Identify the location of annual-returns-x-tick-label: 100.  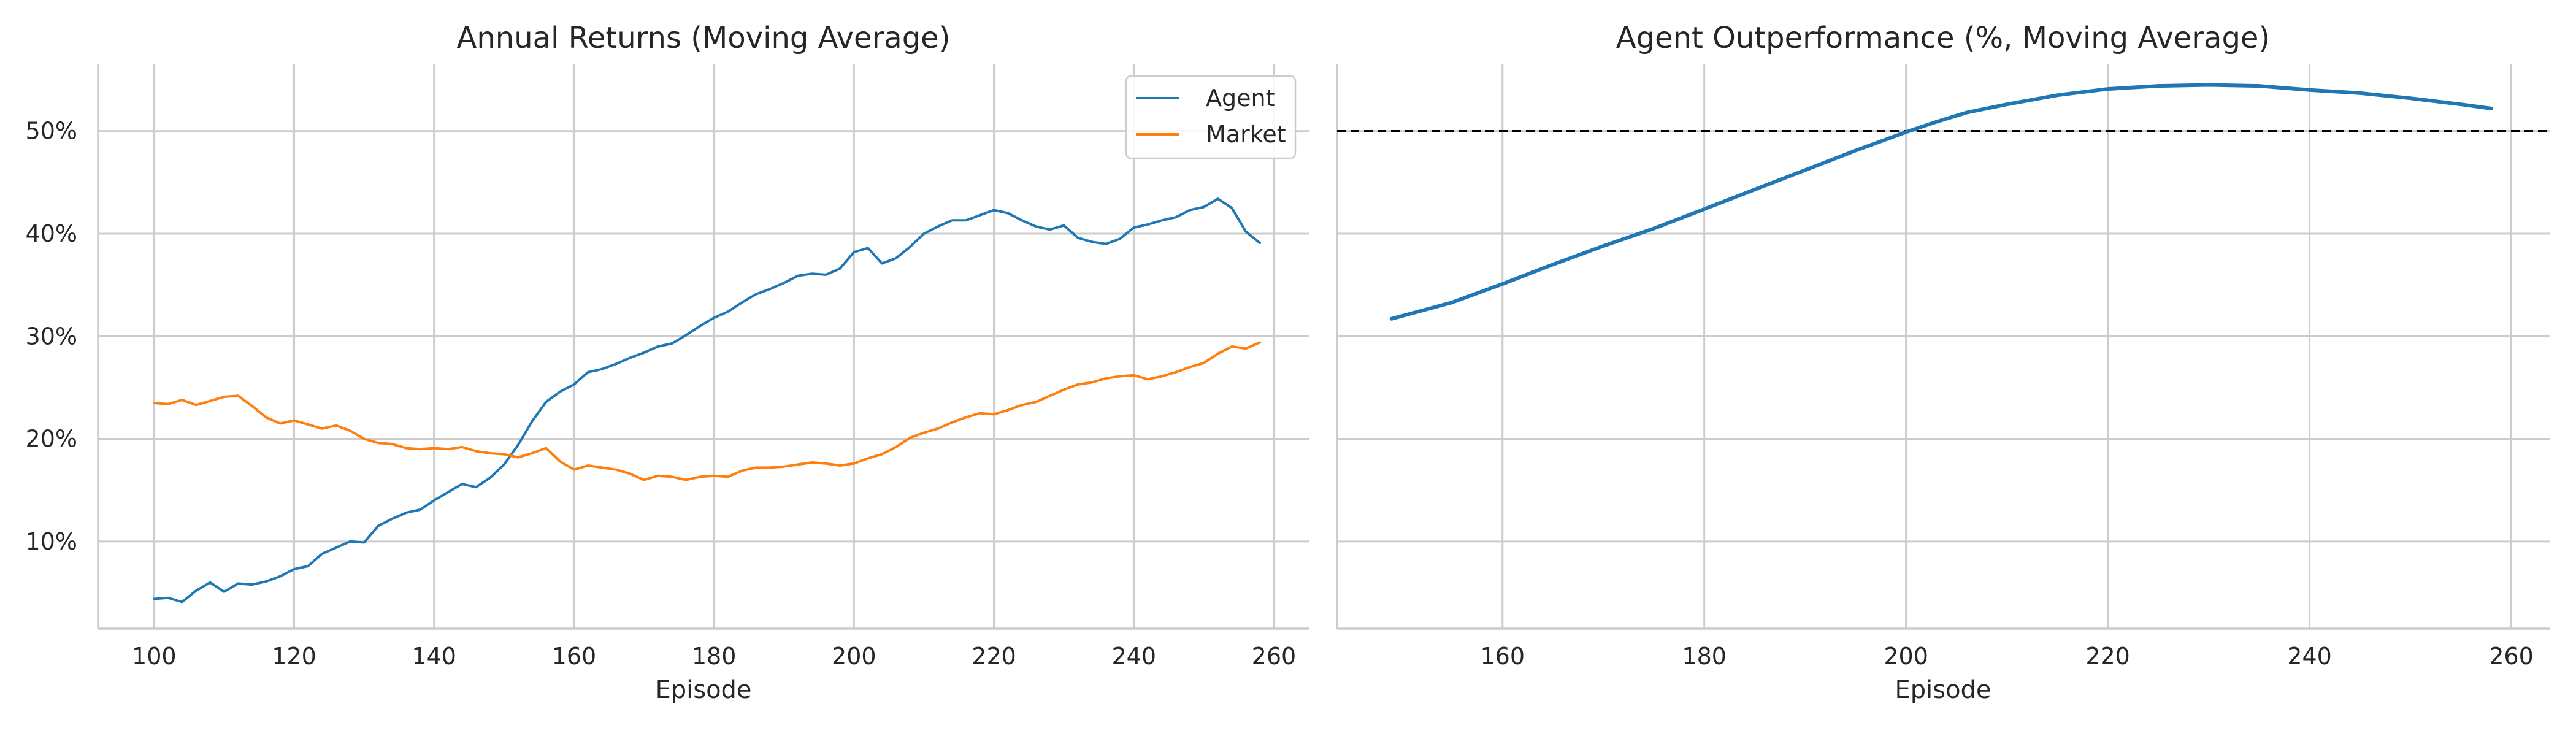
(154, 656).